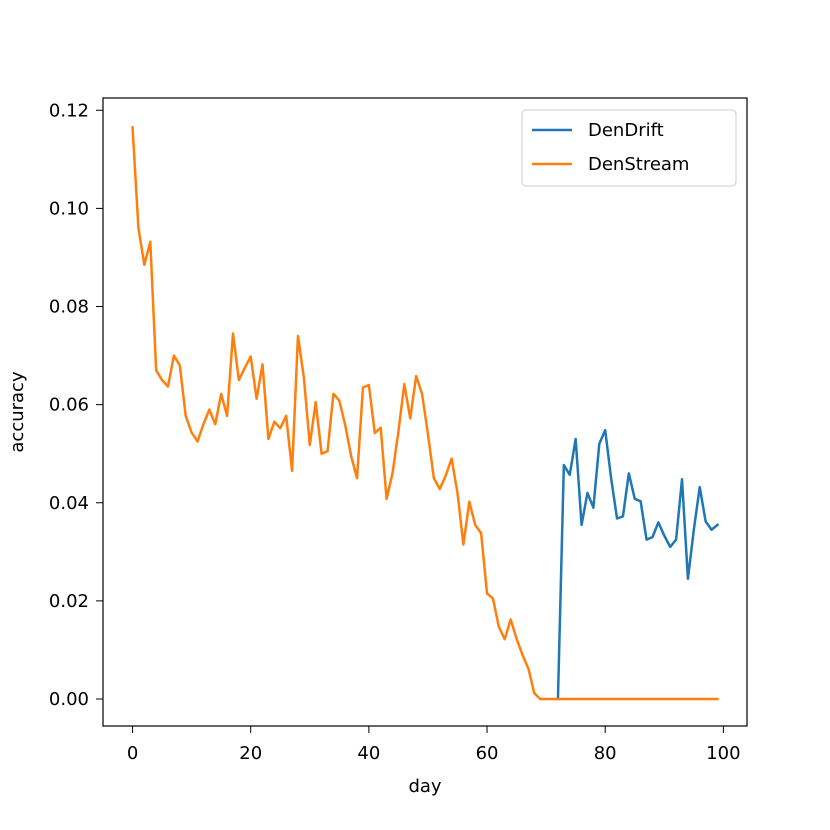 This screenshot has height=830, width=830. I want to click on y-axis-label: accuracy, so click(17, 412).